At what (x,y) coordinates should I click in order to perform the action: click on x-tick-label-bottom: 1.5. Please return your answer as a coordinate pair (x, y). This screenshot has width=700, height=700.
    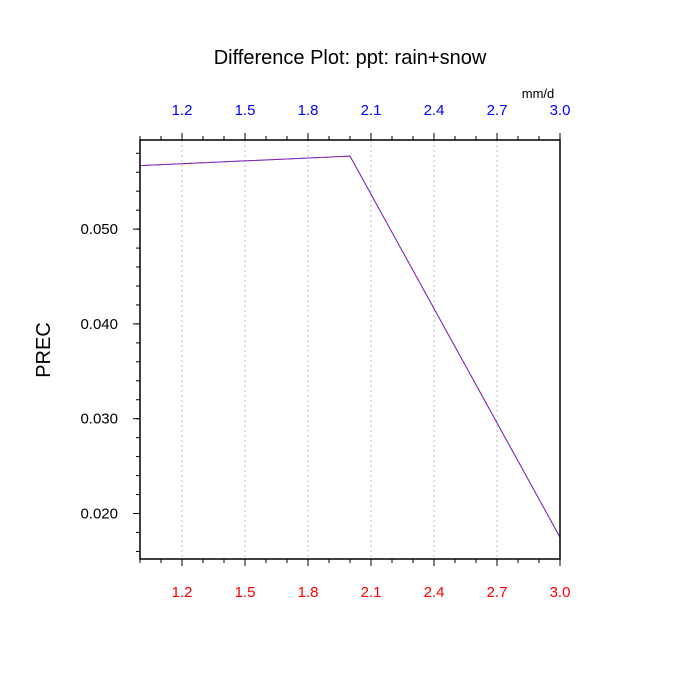
    Looking at the image, I should click on (245, 592).